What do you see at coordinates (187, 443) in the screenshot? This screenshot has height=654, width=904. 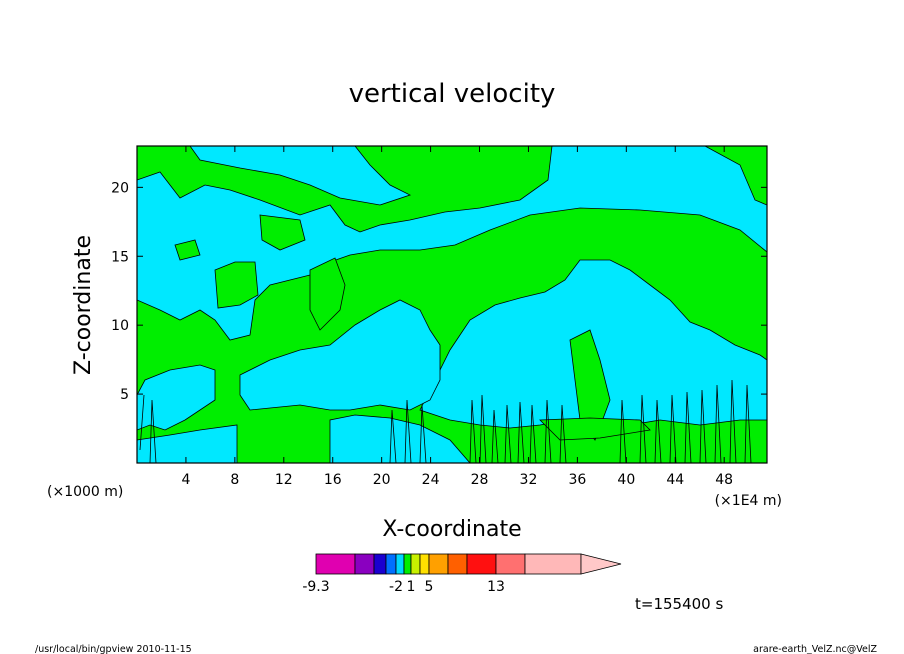 I see `cyan-region-bottom-left` at bounding box center [187, 443].